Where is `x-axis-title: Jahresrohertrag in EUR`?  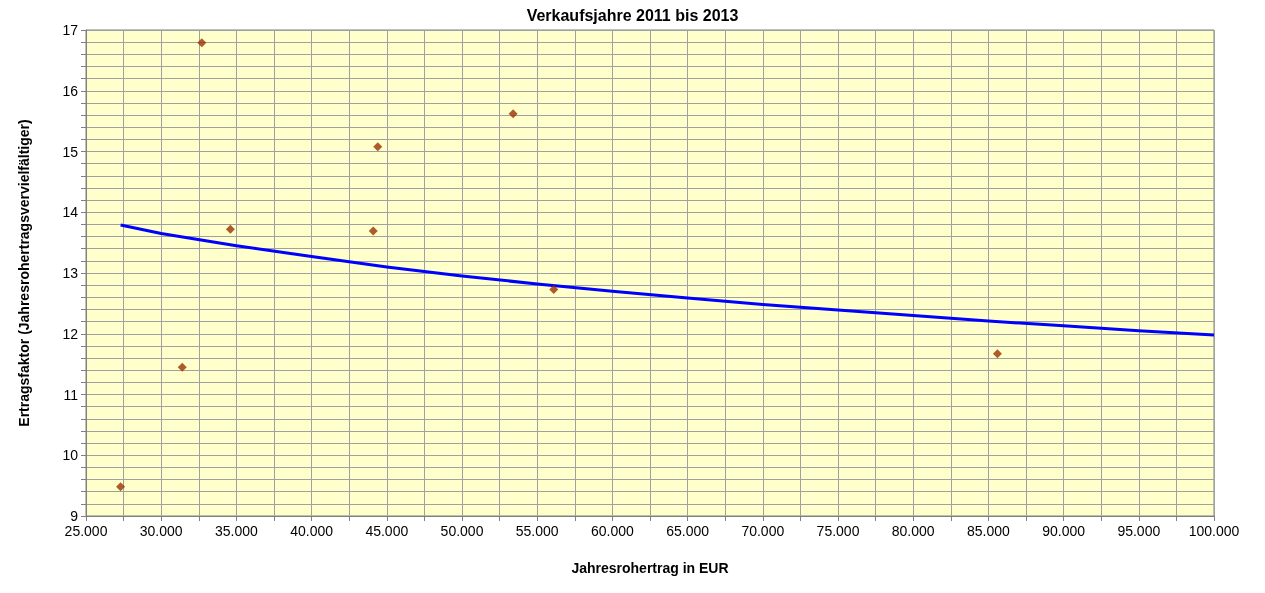
x-axis-title: Jahresrohertrag in EUR is located at coordinates (650, 568).